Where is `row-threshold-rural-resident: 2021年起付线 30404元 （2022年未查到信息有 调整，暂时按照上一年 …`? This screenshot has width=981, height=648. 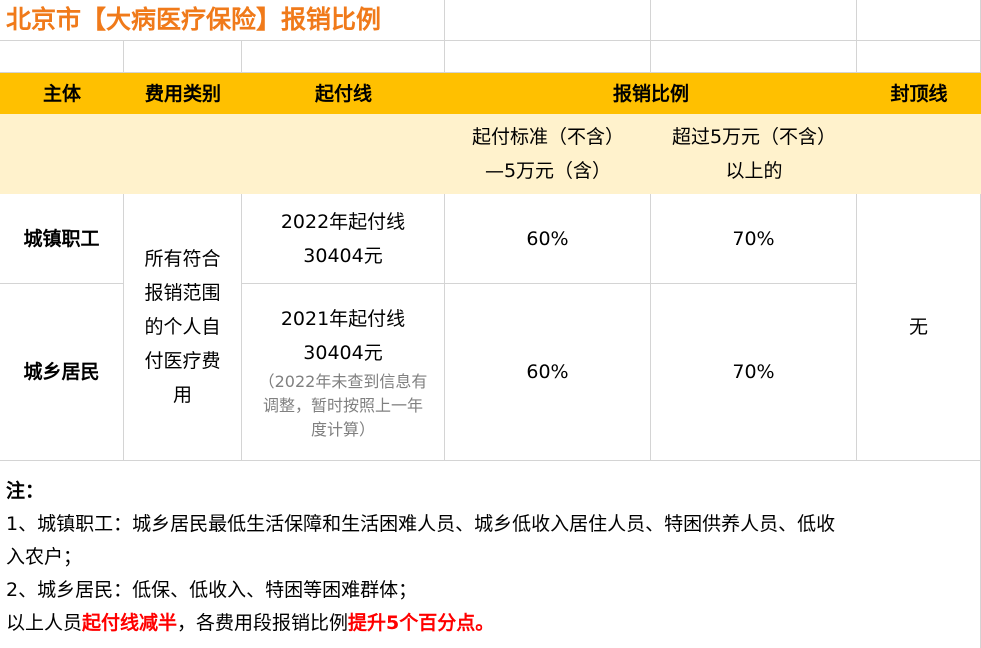 row-threshold-rural-resident: 2021年起付线 30404元 （2022年未查到信息有 调整，暂时按照上一年 … is located at coordinates (343, 372).